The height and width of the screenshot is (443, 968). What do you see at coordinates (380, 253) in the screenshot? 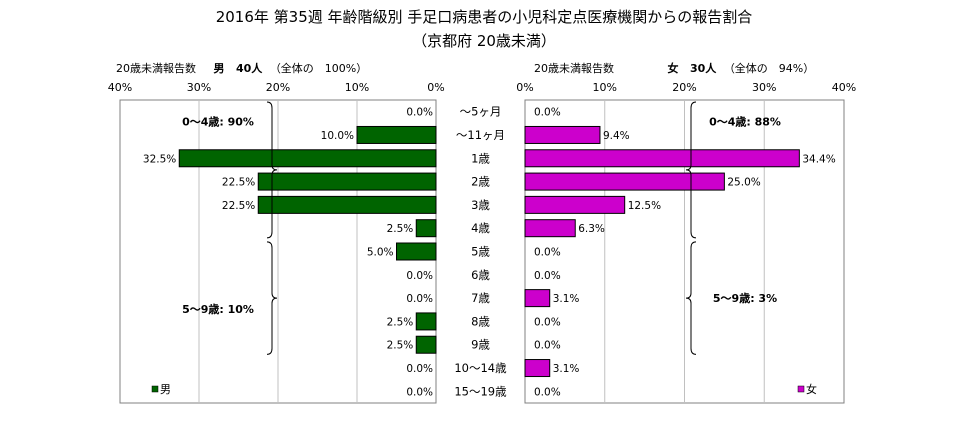
I see `male-data-label: 5.0%` at bounding box center [380, 253].